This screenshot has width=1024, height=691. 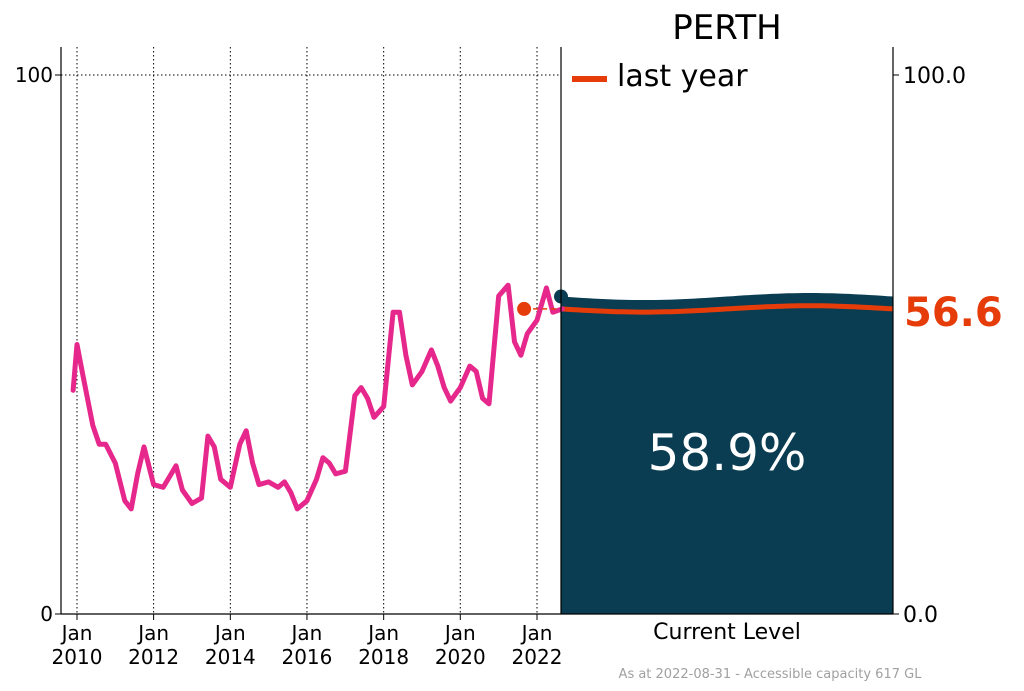 I want to click on x-tick-label-5: Jan 2020, so click(x=460, y=645).